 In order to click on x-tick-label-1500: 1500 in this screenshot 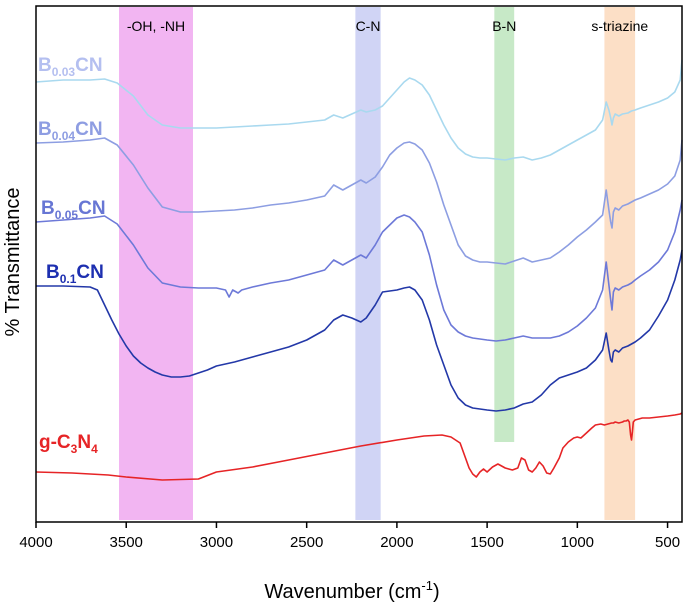, I will do `click(486, 542)`.